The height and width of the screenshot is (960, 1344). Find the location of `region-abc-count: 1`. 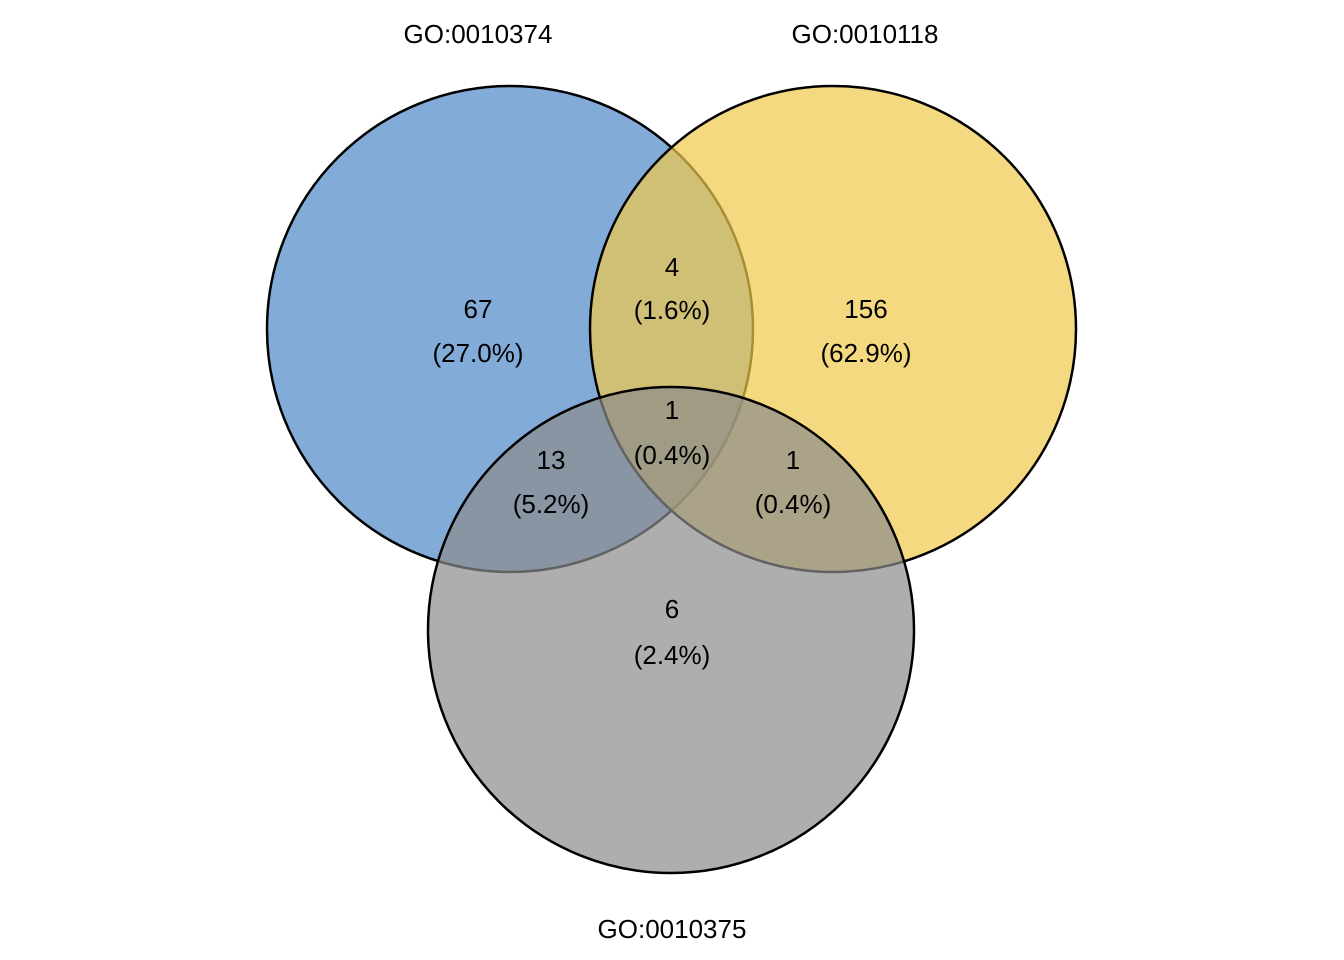

region-abc-count: 1 is located at coordinates (672, 410).